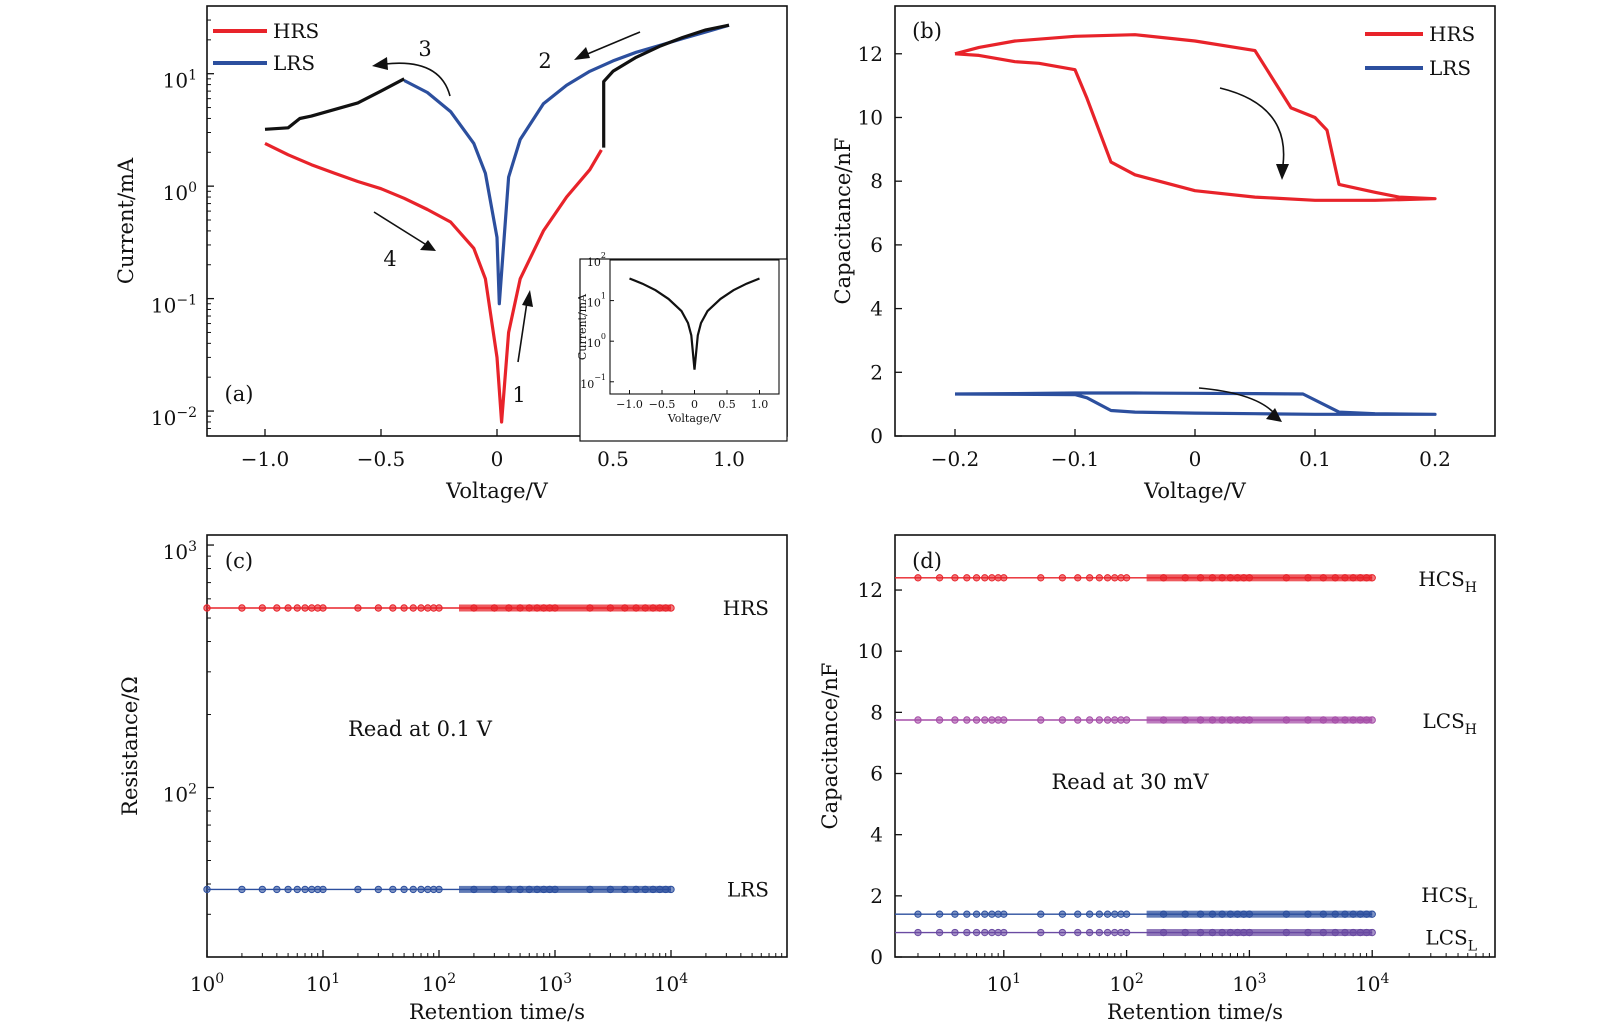 The image size is (1600, 1025). Describe the element at coordinates (1195, 117) in the screenshot. I see `panel-b-series-hrs` at that location.